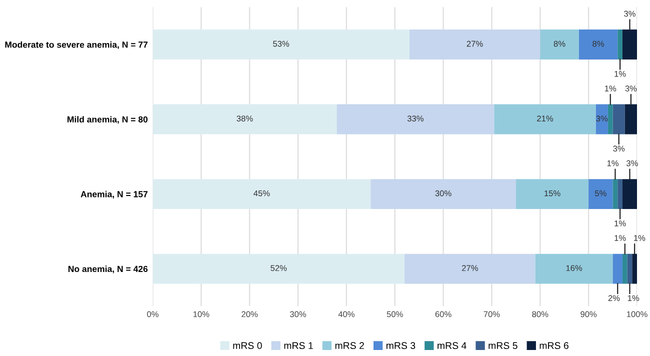 This screenshot has width=650, height=356. I want to click on legend-label: mRS 4, so click(452, 346).